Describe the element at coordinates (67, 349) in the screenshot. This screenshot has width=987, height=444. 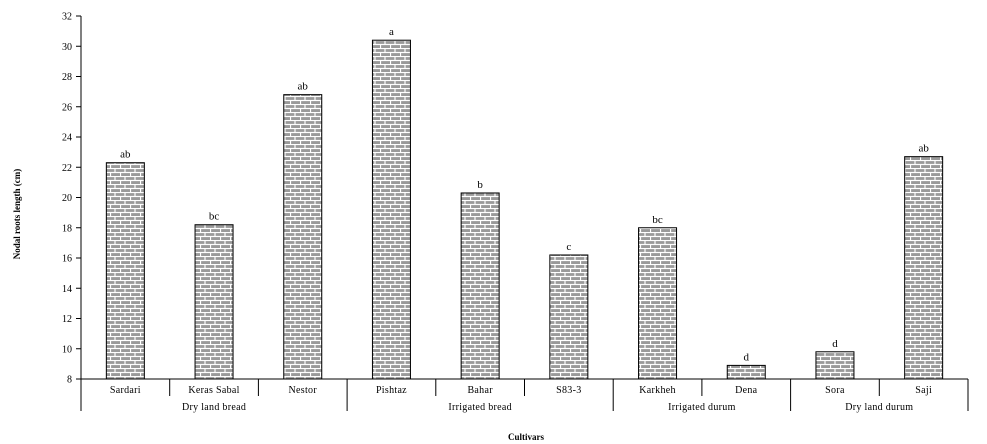
I see `y-tick-label: 10` at that location.